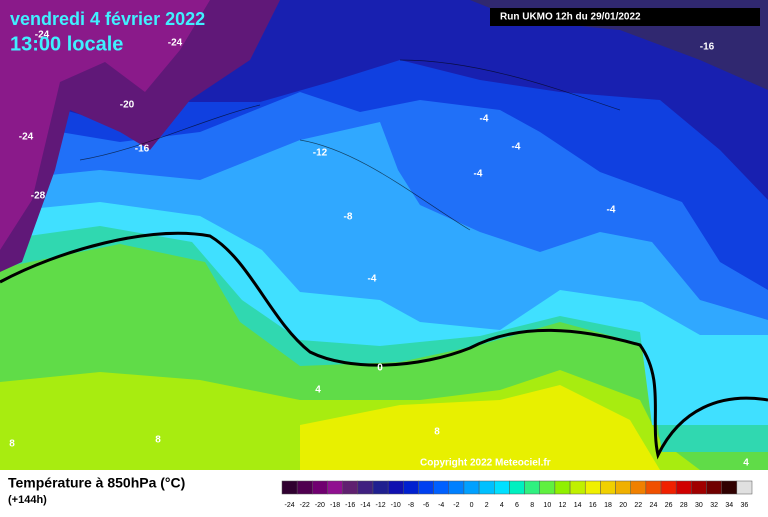 The image size is (768, 517). Describe the element at coordinates (320, 153) in the screenshot. I see `contour-label: -12` at that location.